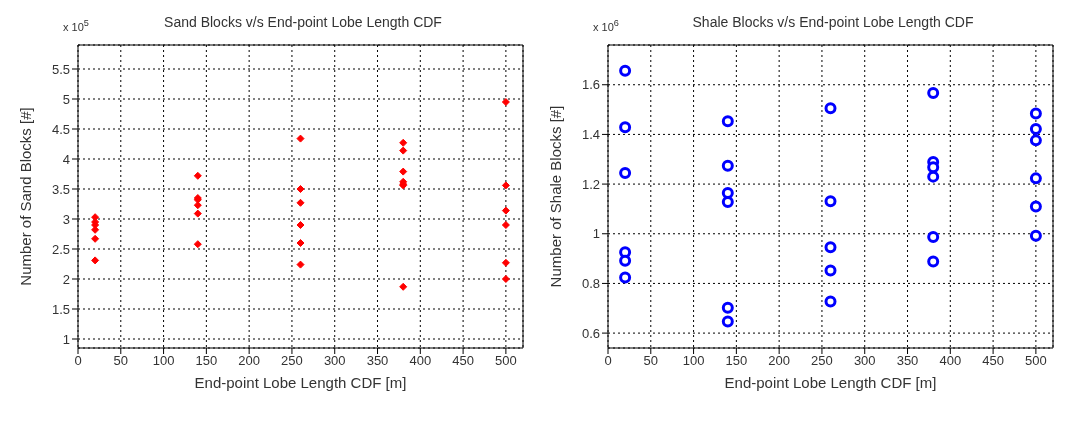 The image size is (1075, 427). I want to click on y-tick-label: 0.6, so click(590, 333).